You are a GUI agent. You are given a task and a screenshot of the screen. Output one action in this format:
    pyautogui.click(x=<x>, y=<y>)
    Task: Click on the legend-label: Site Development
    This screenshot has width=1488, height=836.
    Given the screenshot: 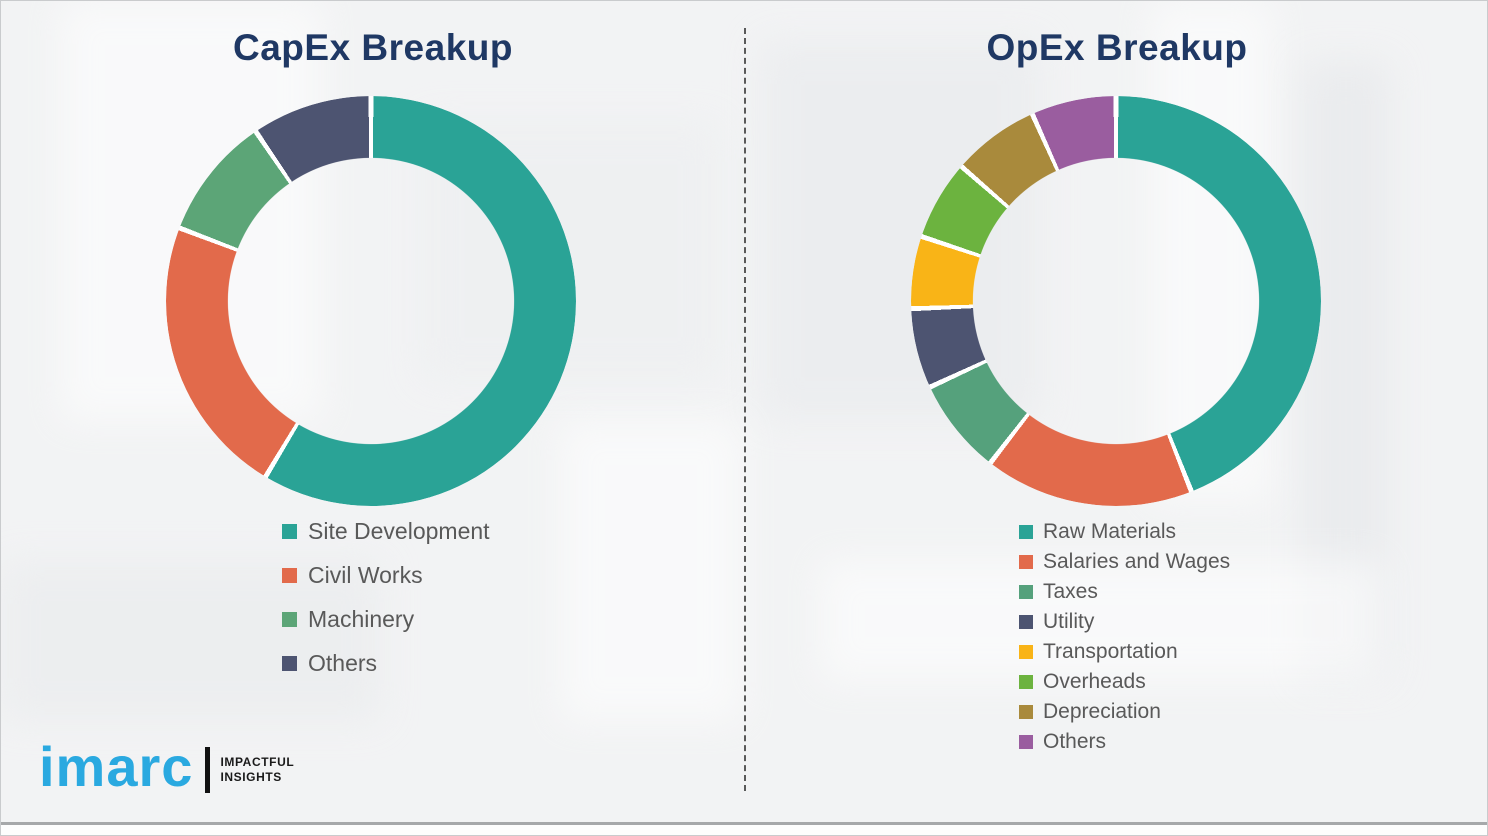 What is the action you would take?
    pyautogui.click(x=399, y=530)
    